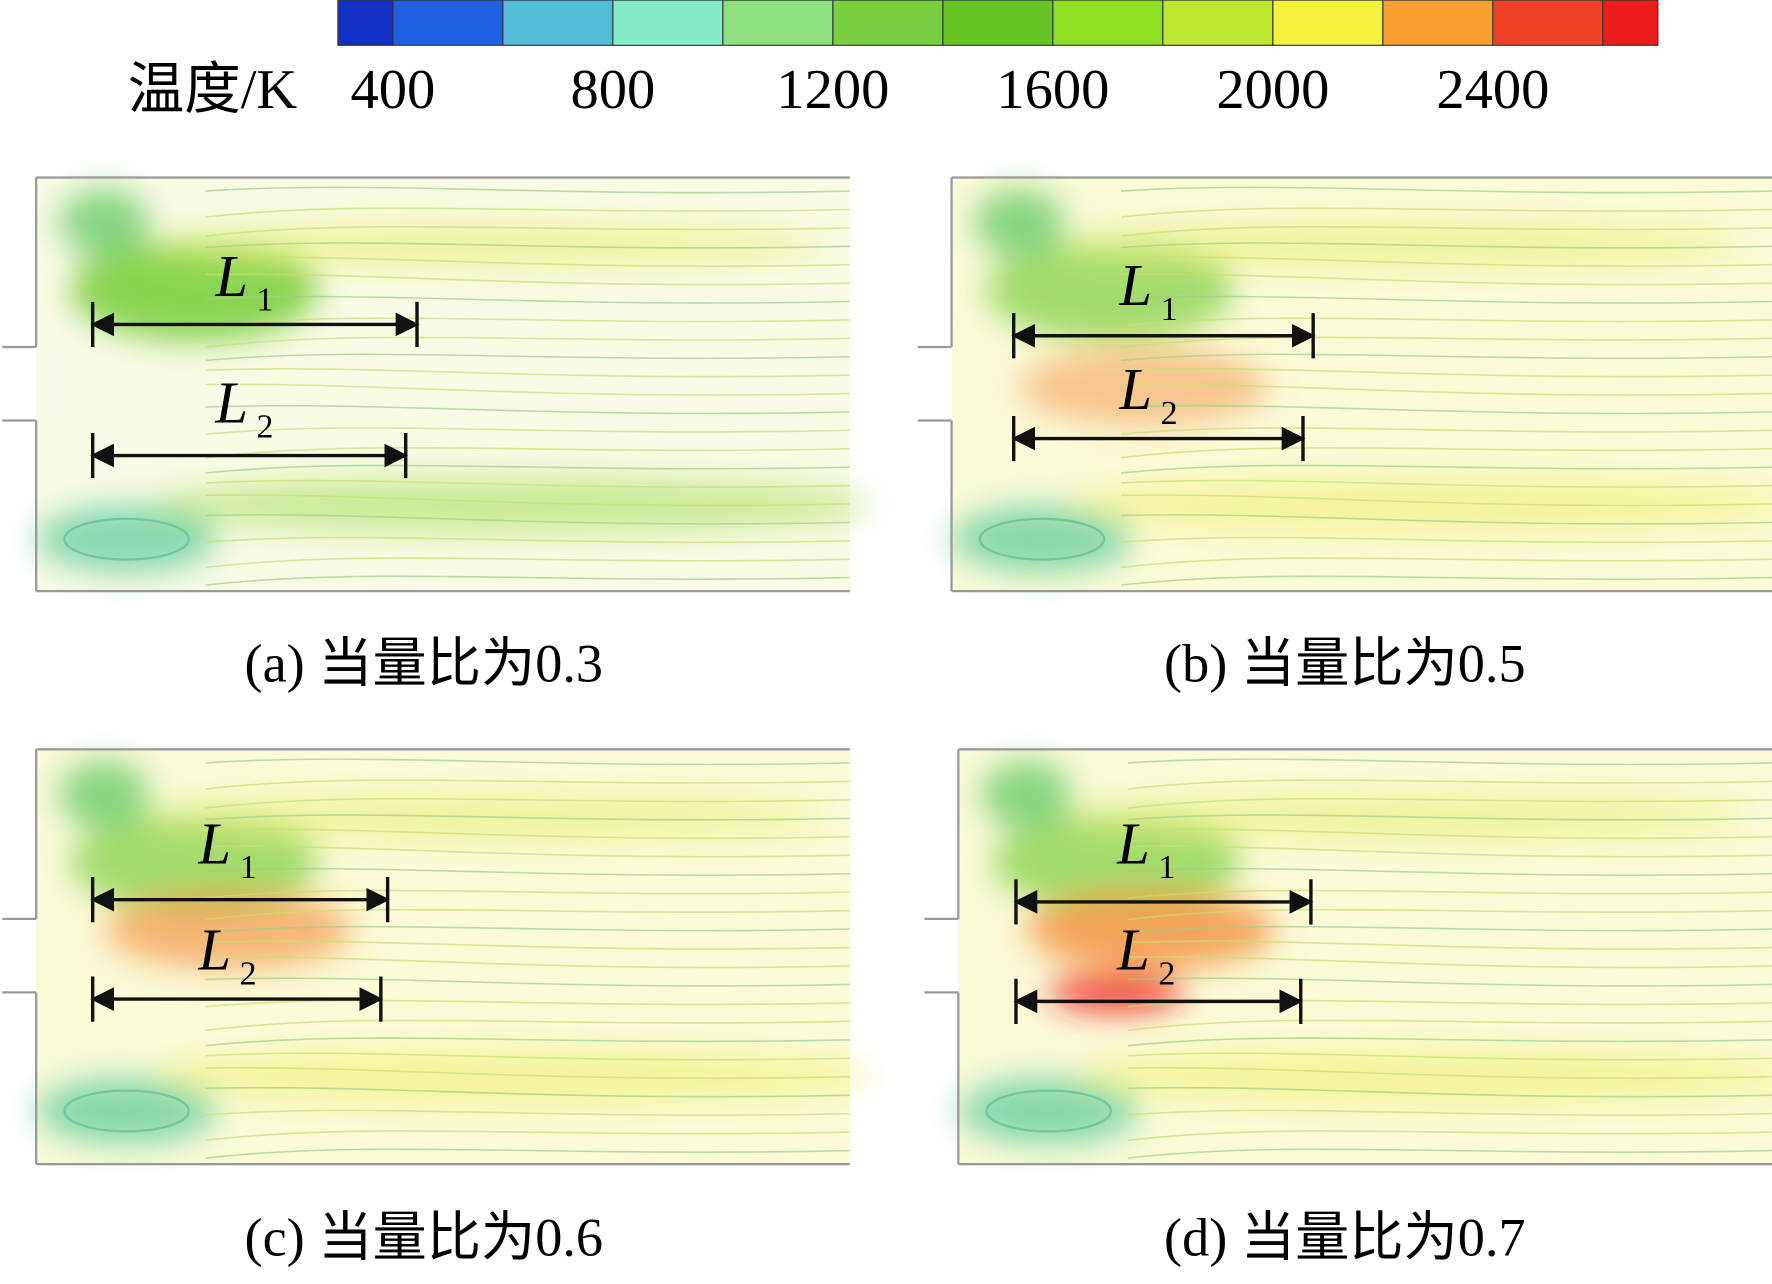 Image resolution: width=1772 pixels, height=1284 pixels. I want to click on panel-caption: (d) 当量比为0.7, so click(1345, 1238).